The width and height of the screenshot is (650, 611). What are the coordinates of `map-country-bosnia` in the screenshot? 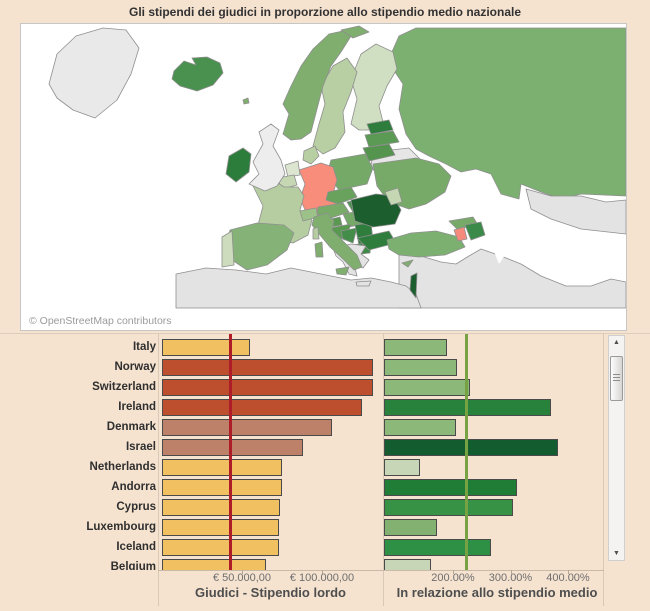 It's located at (349, 235).